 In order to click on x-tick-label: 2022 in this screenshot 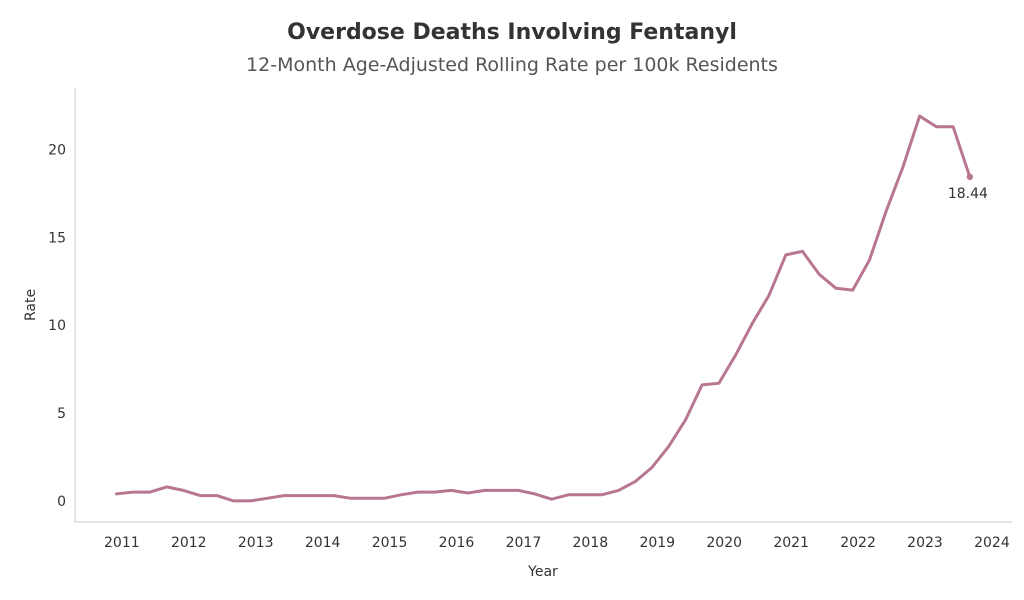, I will do `click(858, 543)`.